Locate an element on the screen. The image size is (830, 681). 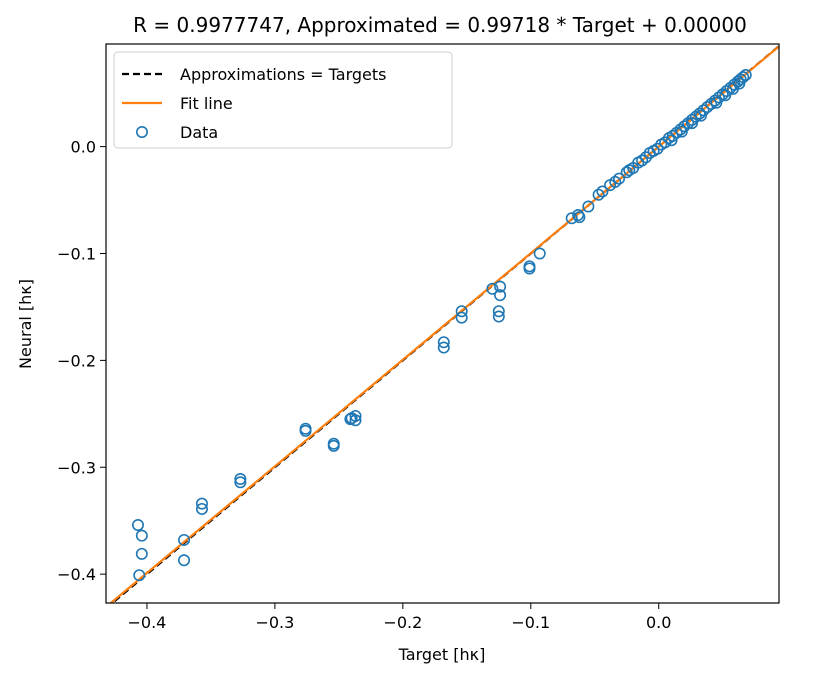
x-tick-label: −0.2 is located at coordinates (402, 622).